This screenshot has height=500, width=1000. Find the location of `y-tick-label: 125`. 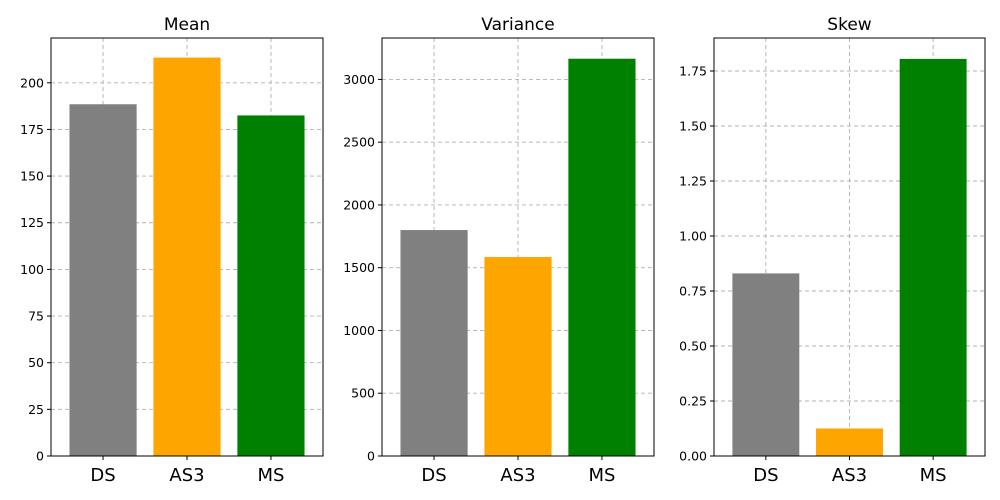

y-tick-label: 125 is located at coordinates (32, 222).